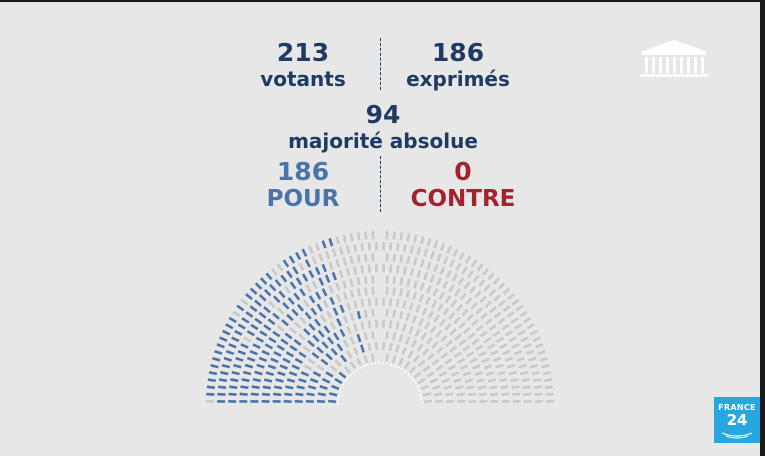 The image size is (765, 456). I want to click on majorite-stat: 94 majorité absolue, so click(383, 126).